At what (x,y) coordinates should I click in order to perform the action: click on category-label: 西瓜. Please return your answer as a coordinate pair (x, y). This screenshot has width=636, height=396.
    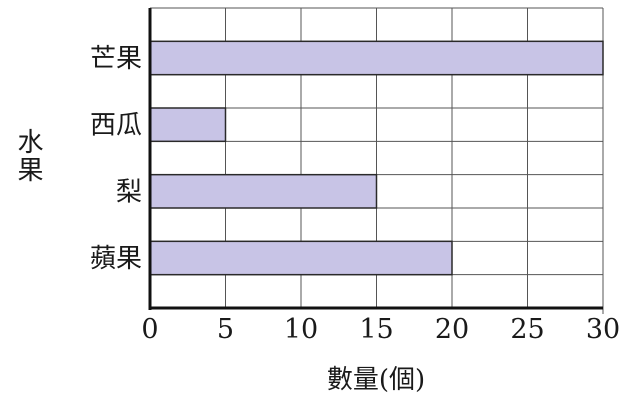
    Looking at the image, I should click on (116, 126).